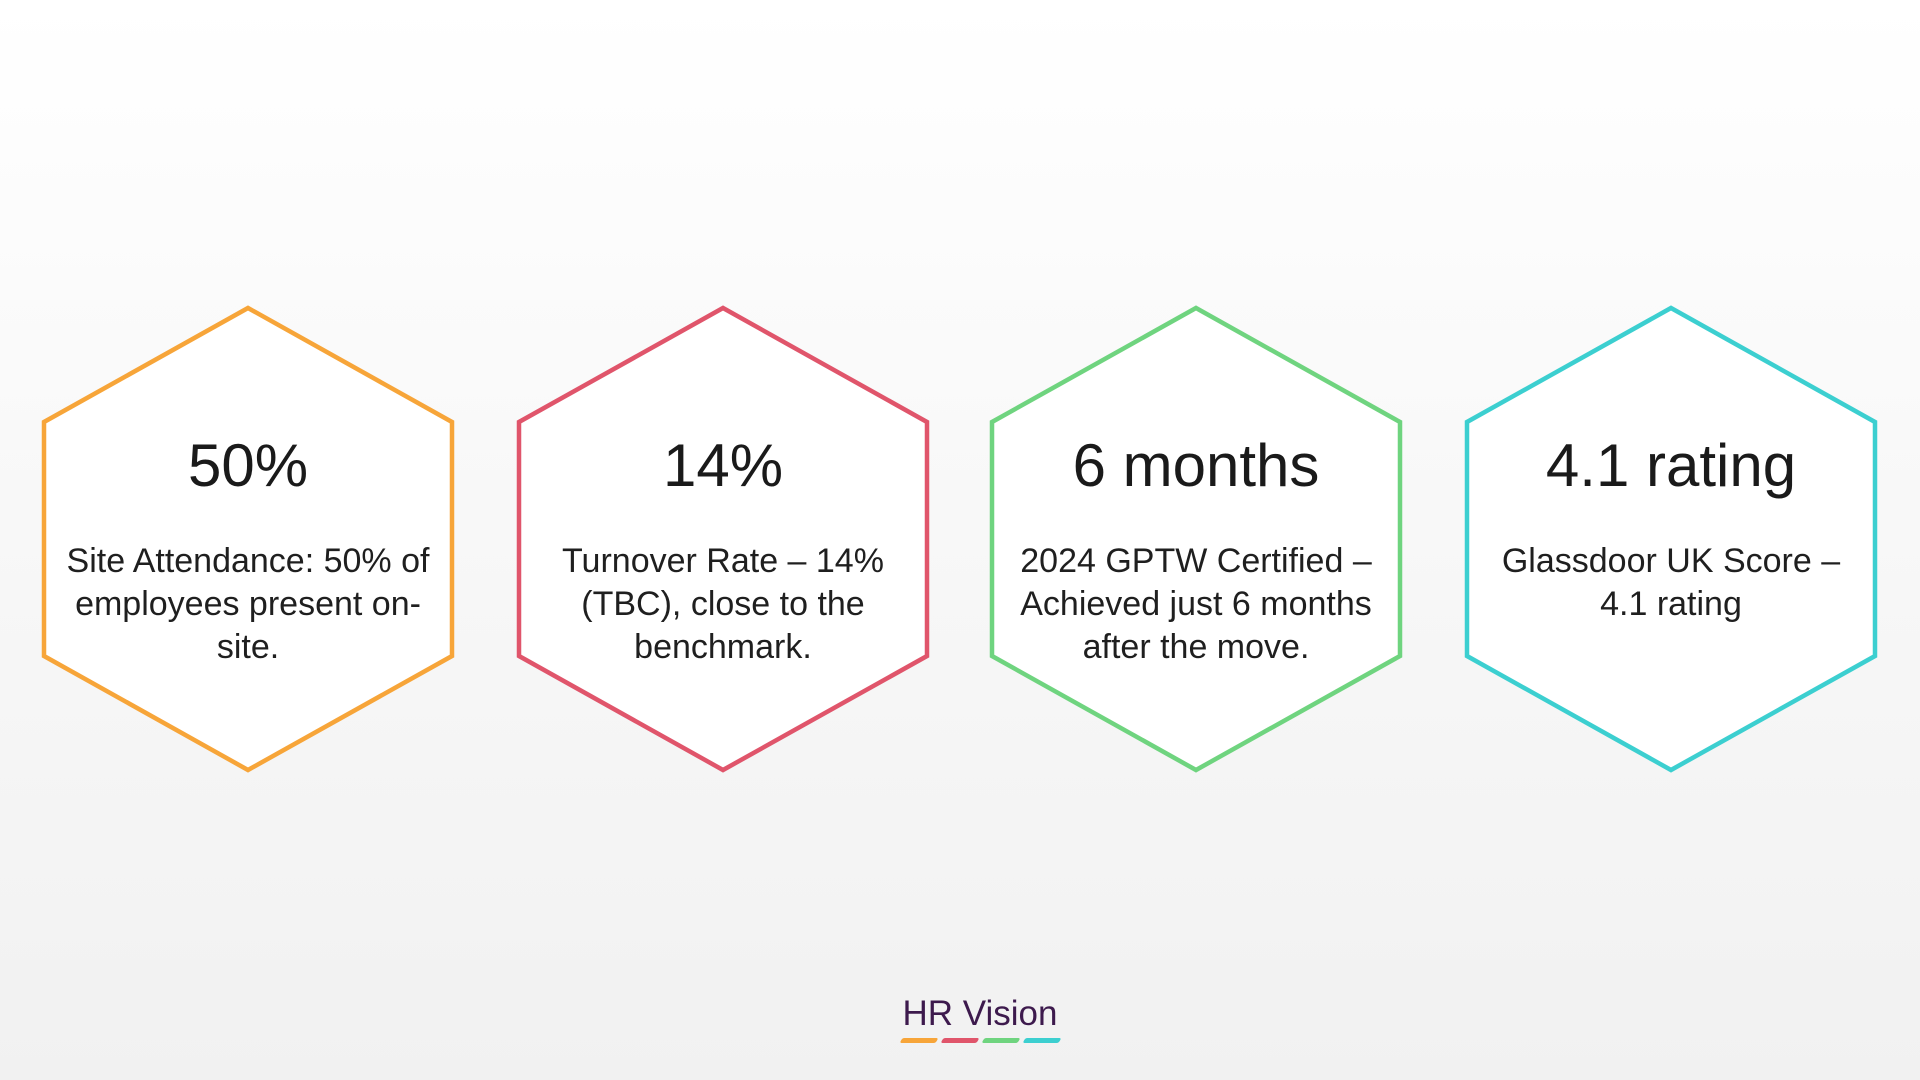 Image resolution: width=1920 pixels, height=1080 pixels. What do you see at coordinates (248, 465) in the screenshot?
I see `stat-value: 50%` at bounding box center [248, 465].